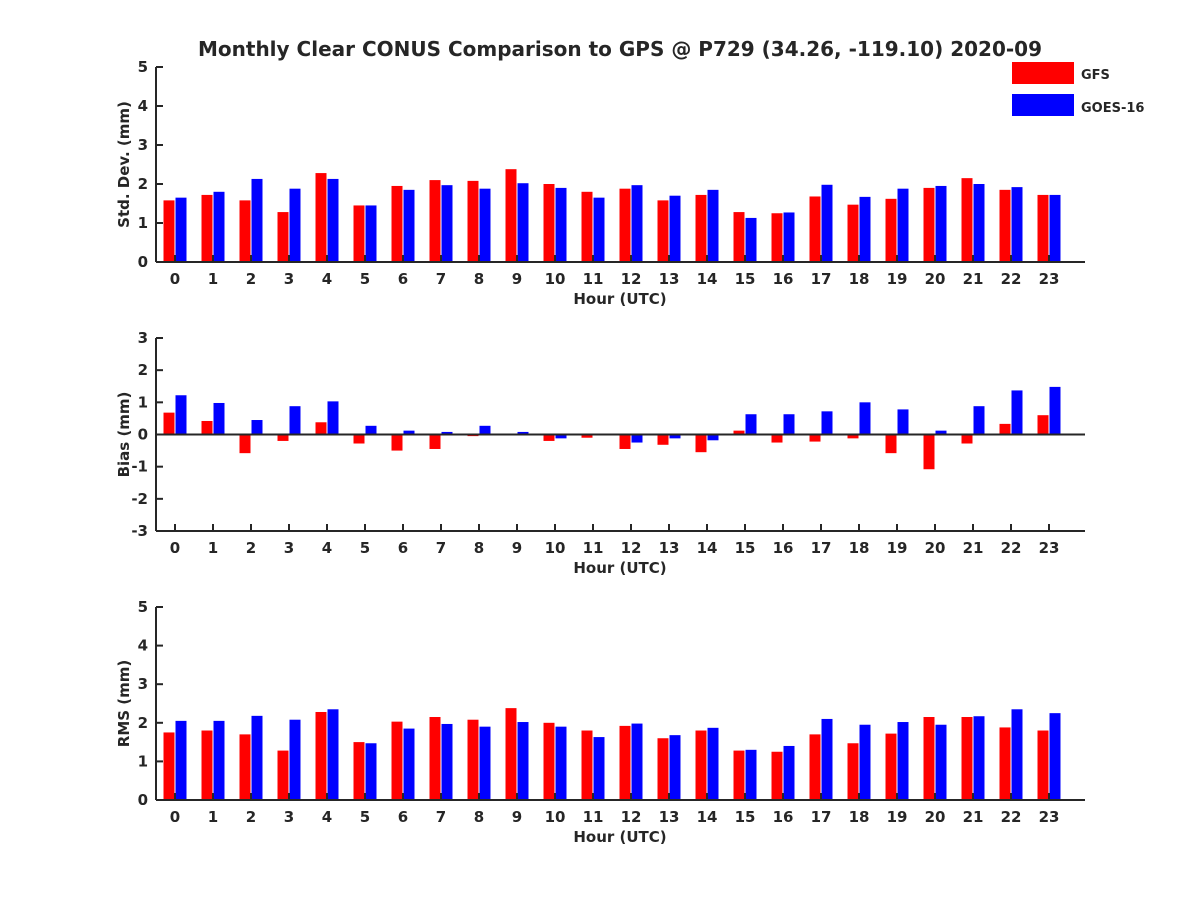 This screenshot has height=900, width=1200. What do you see at coordinates (859, 279) in the screenshot?
I see `std-dev-x-tick-label: 18` at bounding box center [859, 279].